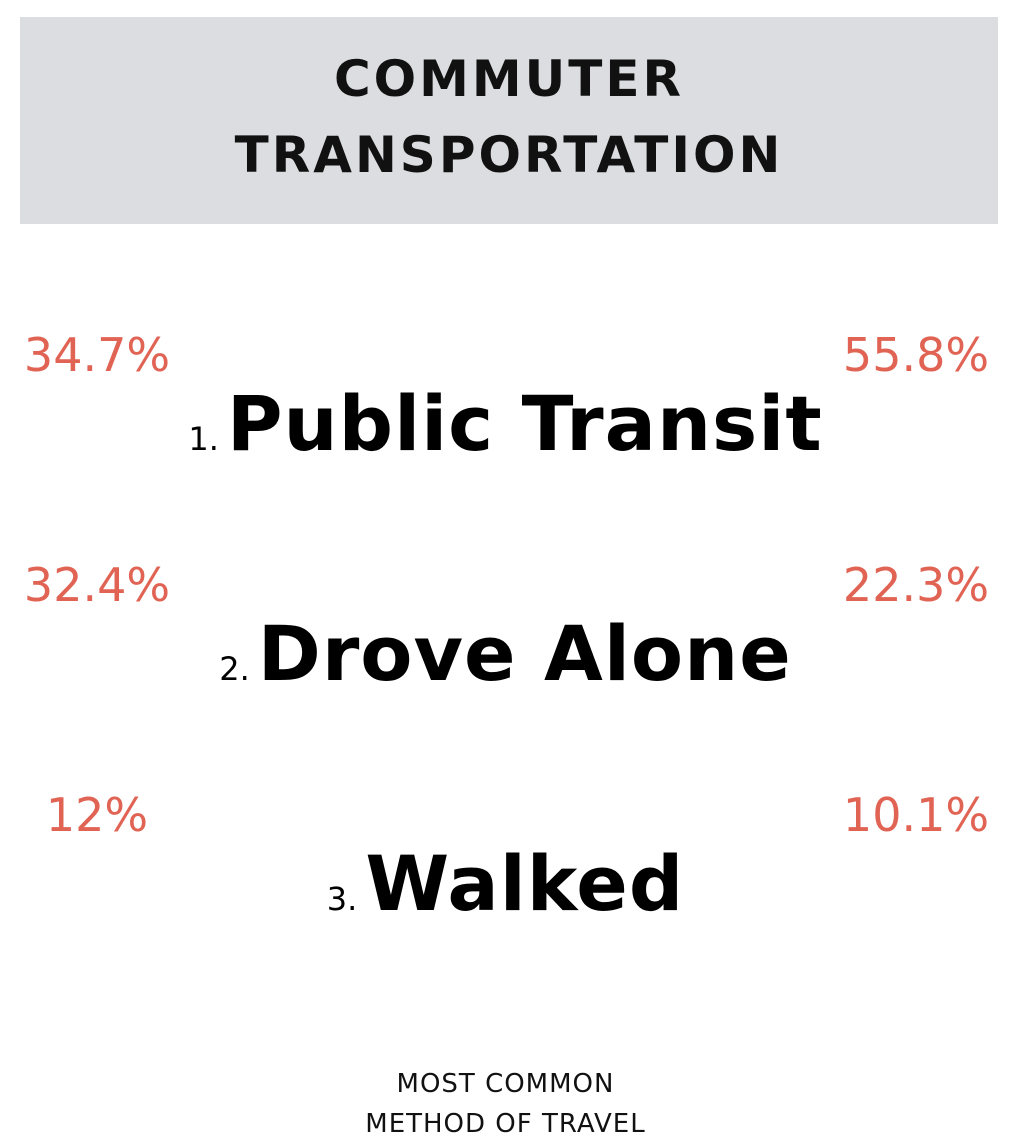 Image resolution: width=1011 pixels, height=1144 pixels. Describe the element at coordinates (342, 899) in the screenshot. I see `rank: 3.` at that location.